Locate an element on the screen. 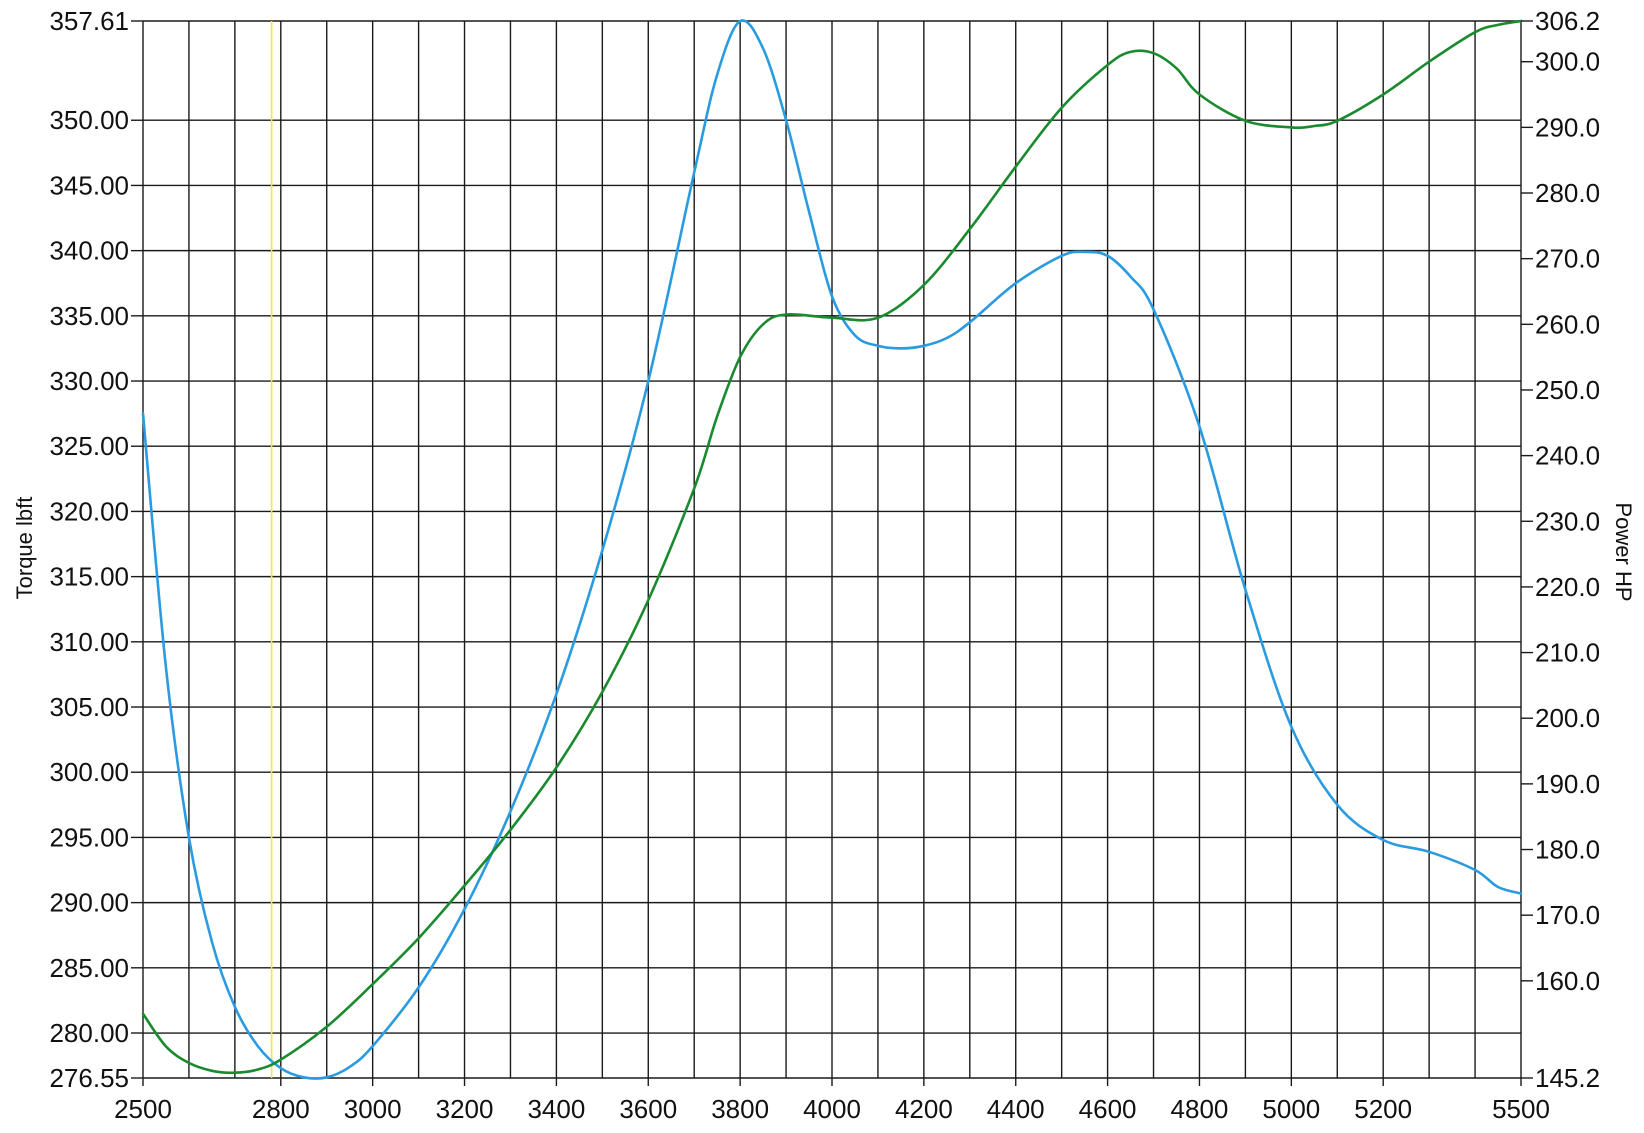  y2-tick-label: 170.0 is located at coordinates (1567, 915).